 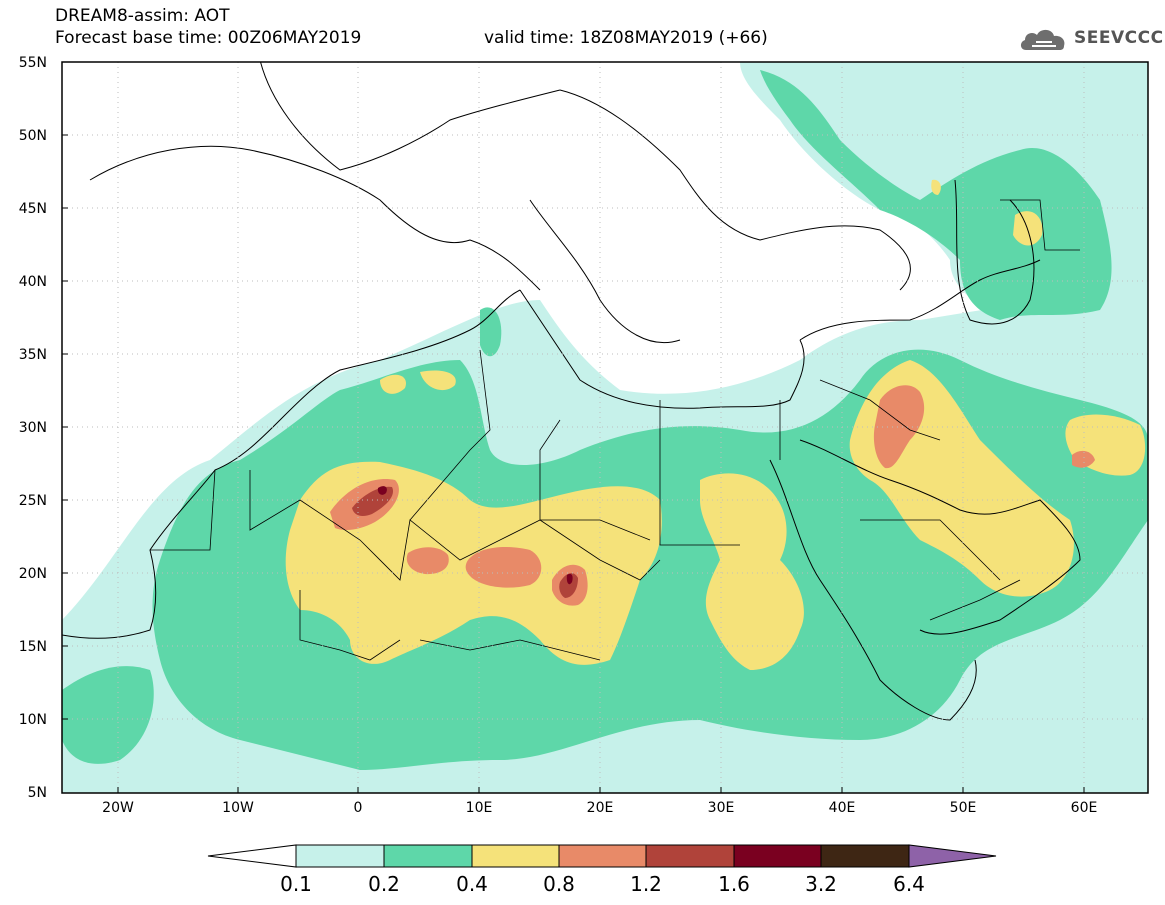 I want to click on lat-label-50n: 50N, so click(x=32, y=136).